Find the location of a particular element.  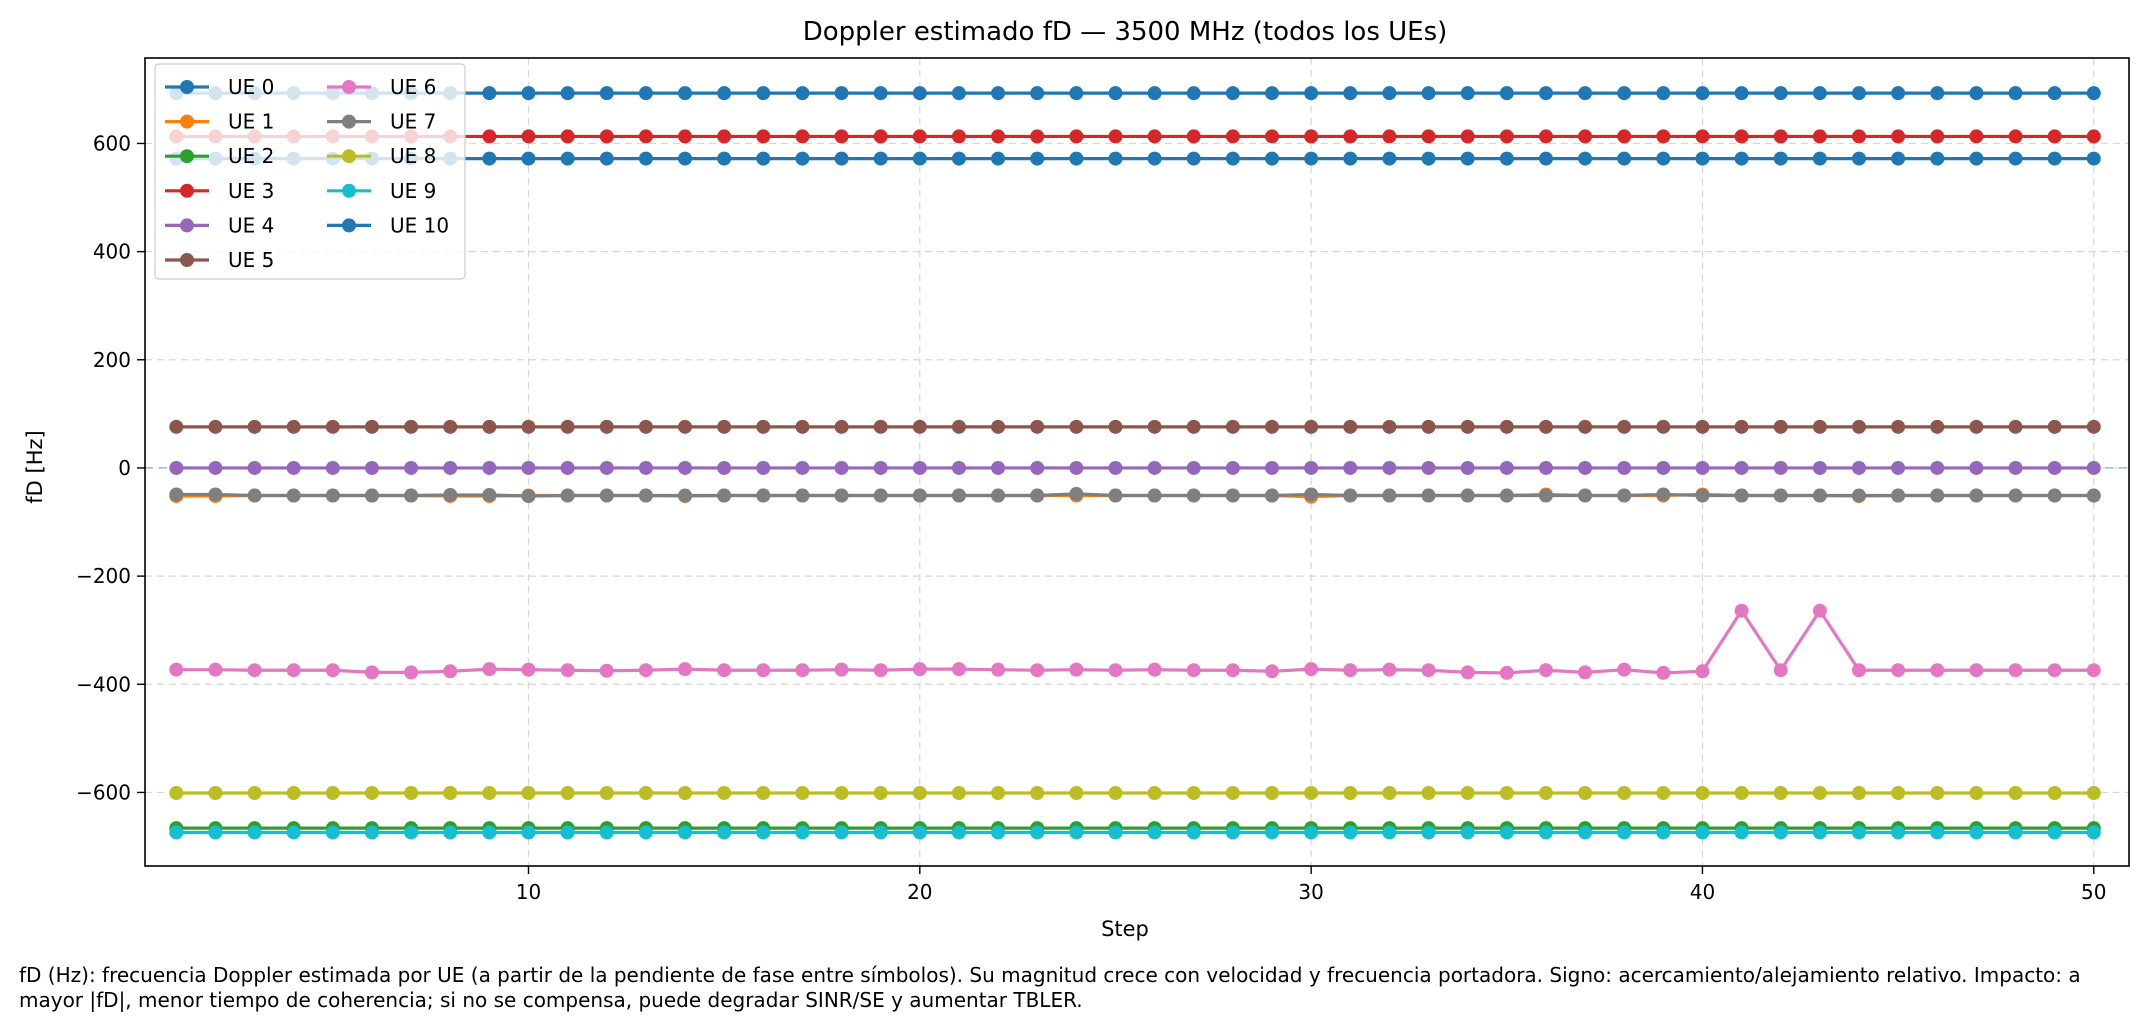

legend-item: UE 8 is located at coordinates (381, 156).